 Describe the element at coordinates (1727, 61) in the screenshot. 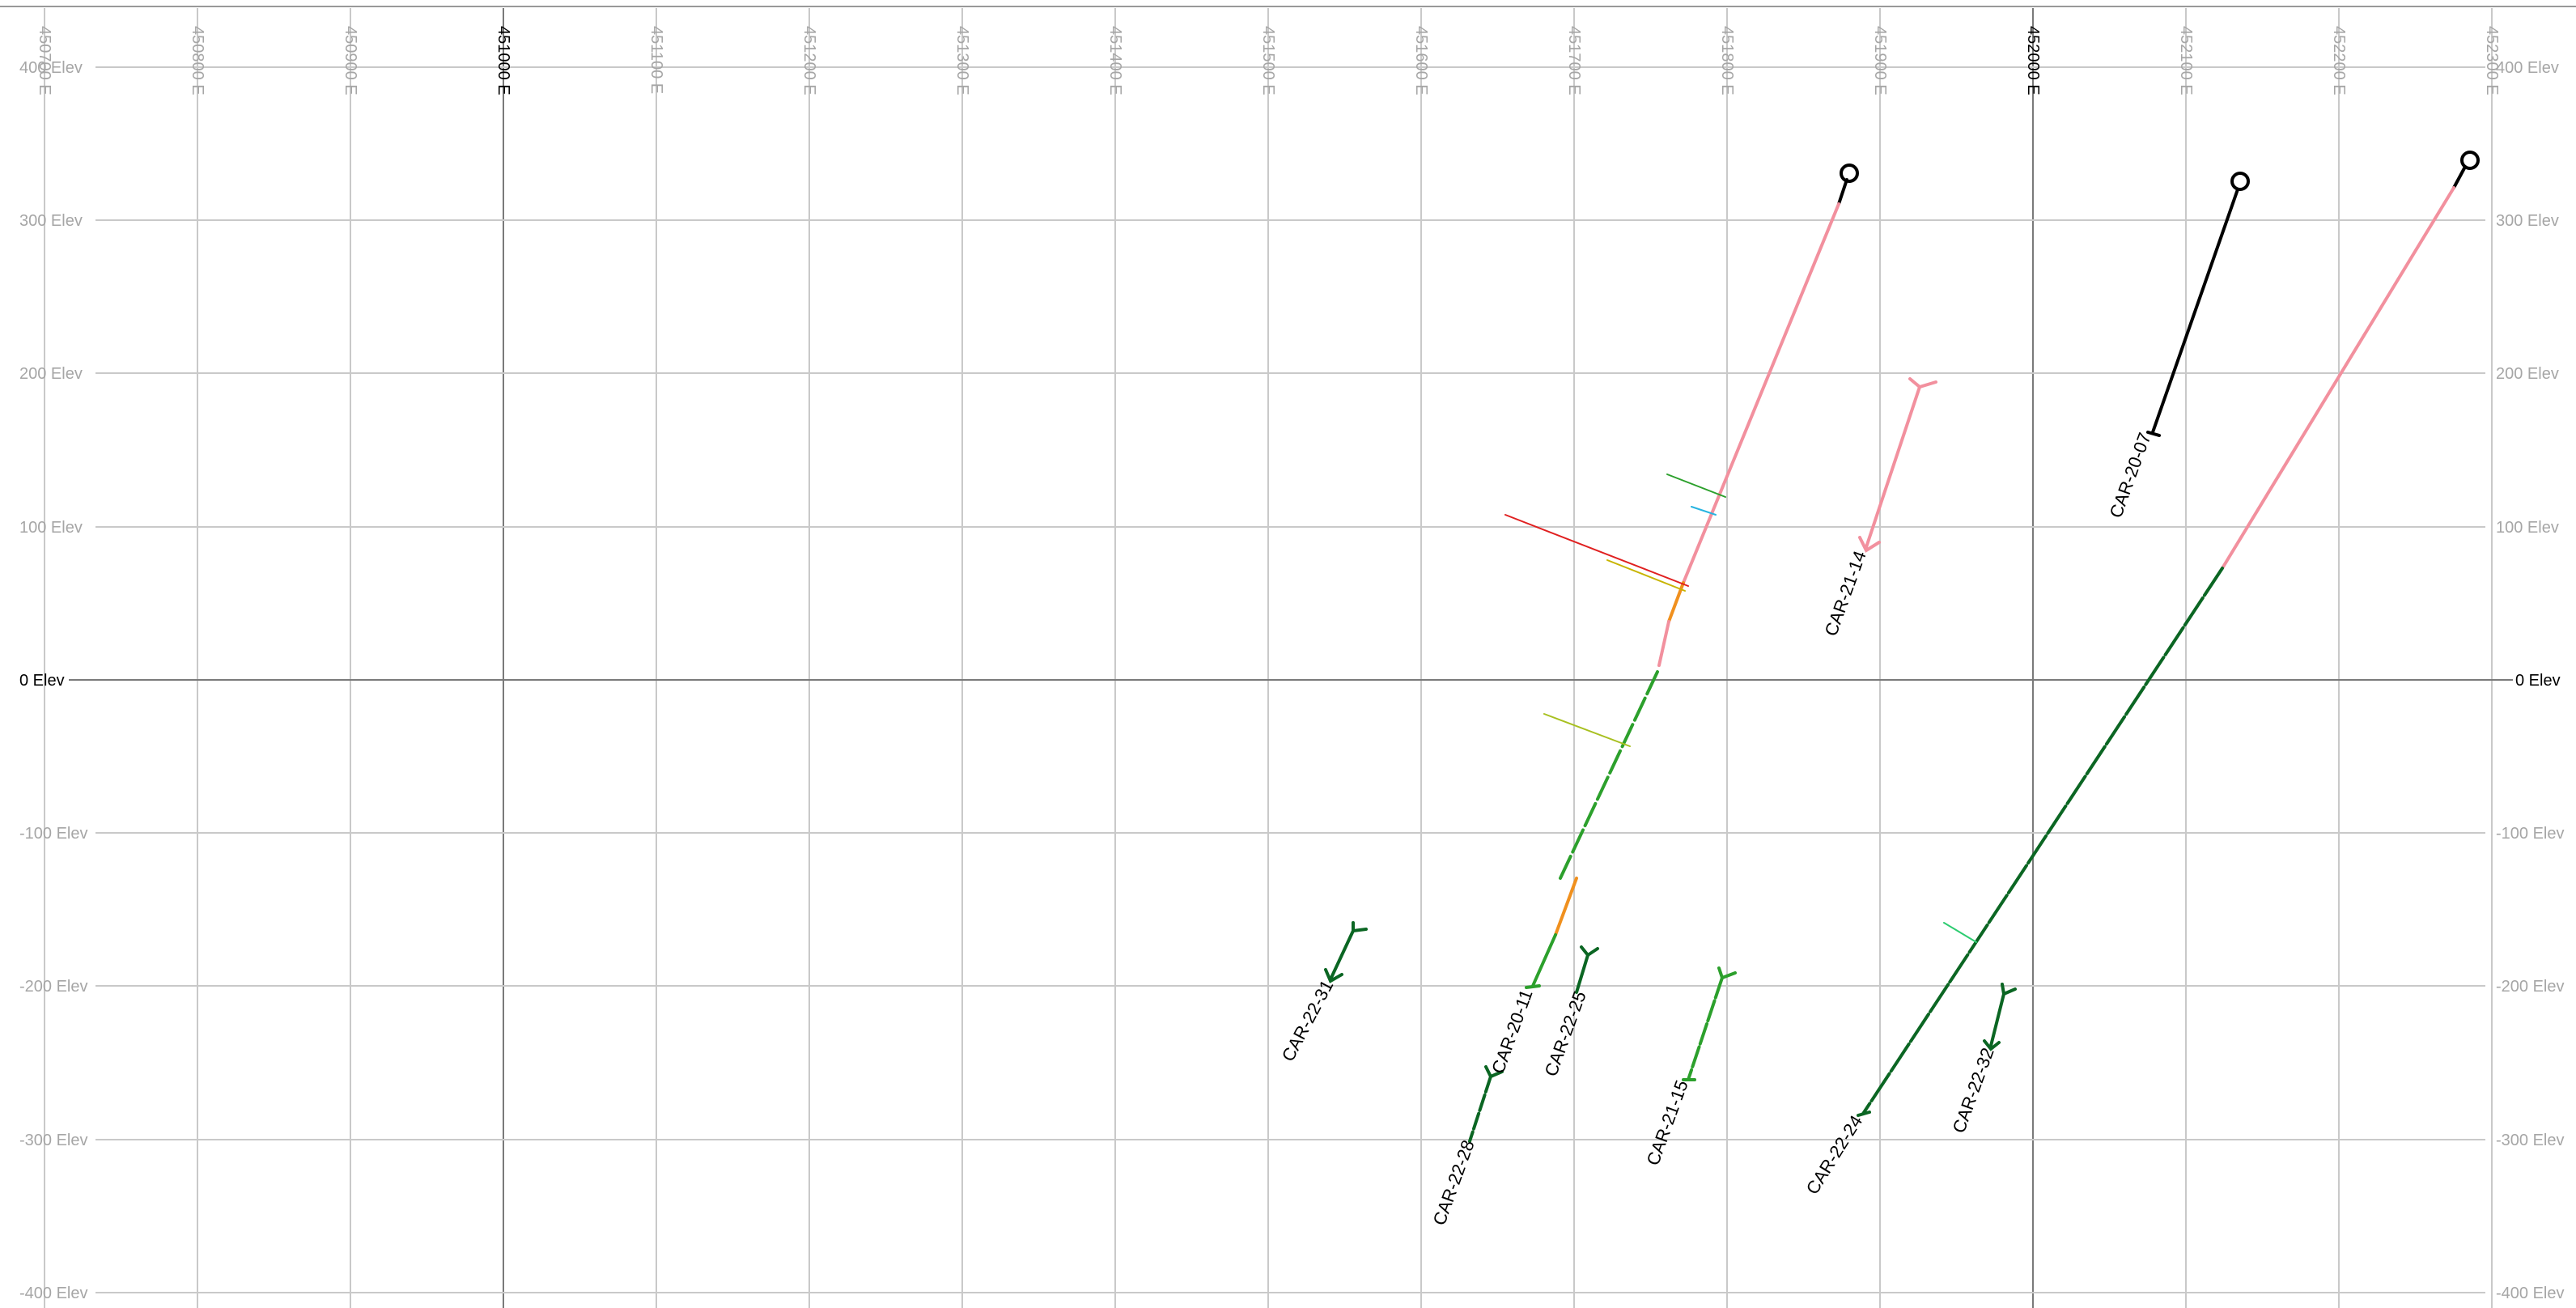

I see `easting-label: 451800 E` at that location.